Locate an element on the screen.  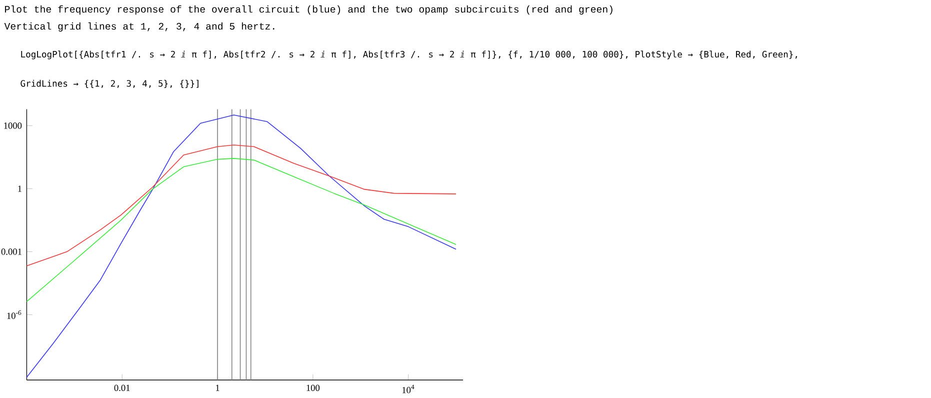
text: LogLogPlot[{Abs[tfr1 /. s → 2 ⅈ π f], Abs[tfr2 /. s → 2 ⅈ π f], Abs[tfr3 /. s → 2 ⅈ π f]}, {f, 1/10 000, 100 000}, PlotStyle → {Blue, Red, Green}, is located at coordinates (409, 55).